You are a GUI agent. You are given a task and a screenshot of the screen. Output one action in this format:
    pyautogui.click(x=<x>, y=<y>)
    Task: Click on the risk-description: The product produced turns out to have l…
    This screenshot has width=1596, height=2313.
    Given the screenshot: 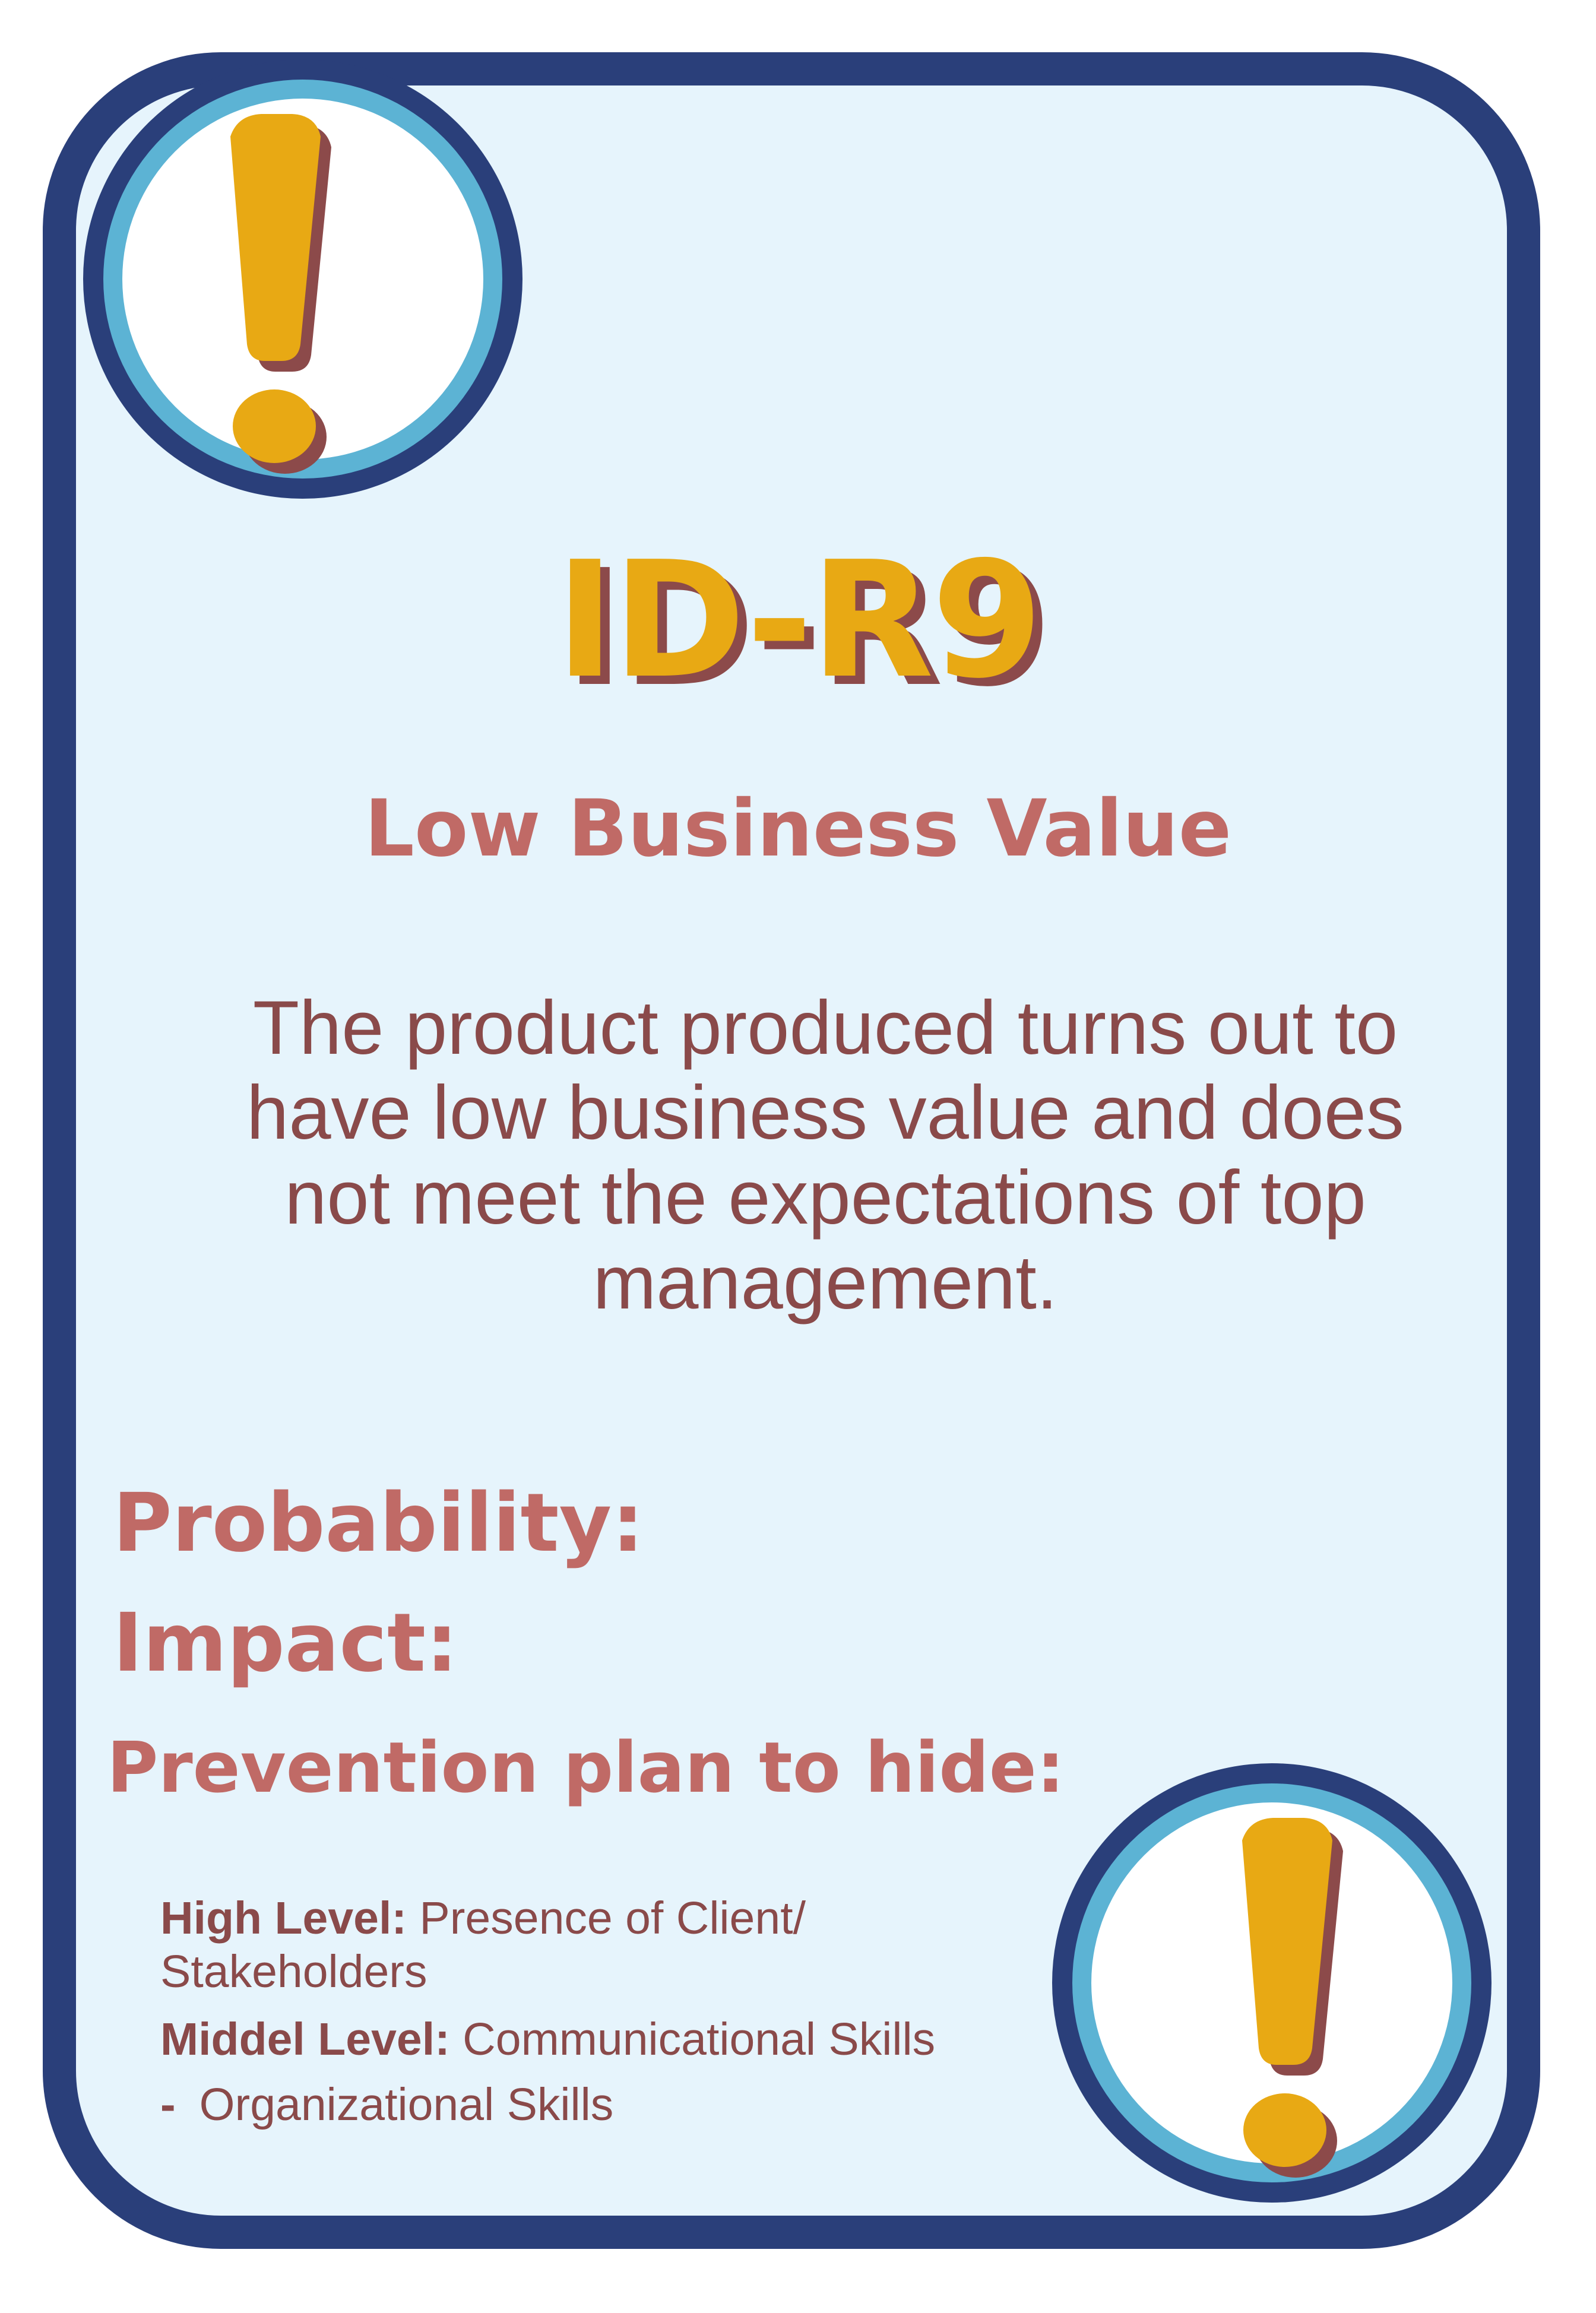 What is the action you would take?
    pyautogui.click(x=825, y=1155)
    